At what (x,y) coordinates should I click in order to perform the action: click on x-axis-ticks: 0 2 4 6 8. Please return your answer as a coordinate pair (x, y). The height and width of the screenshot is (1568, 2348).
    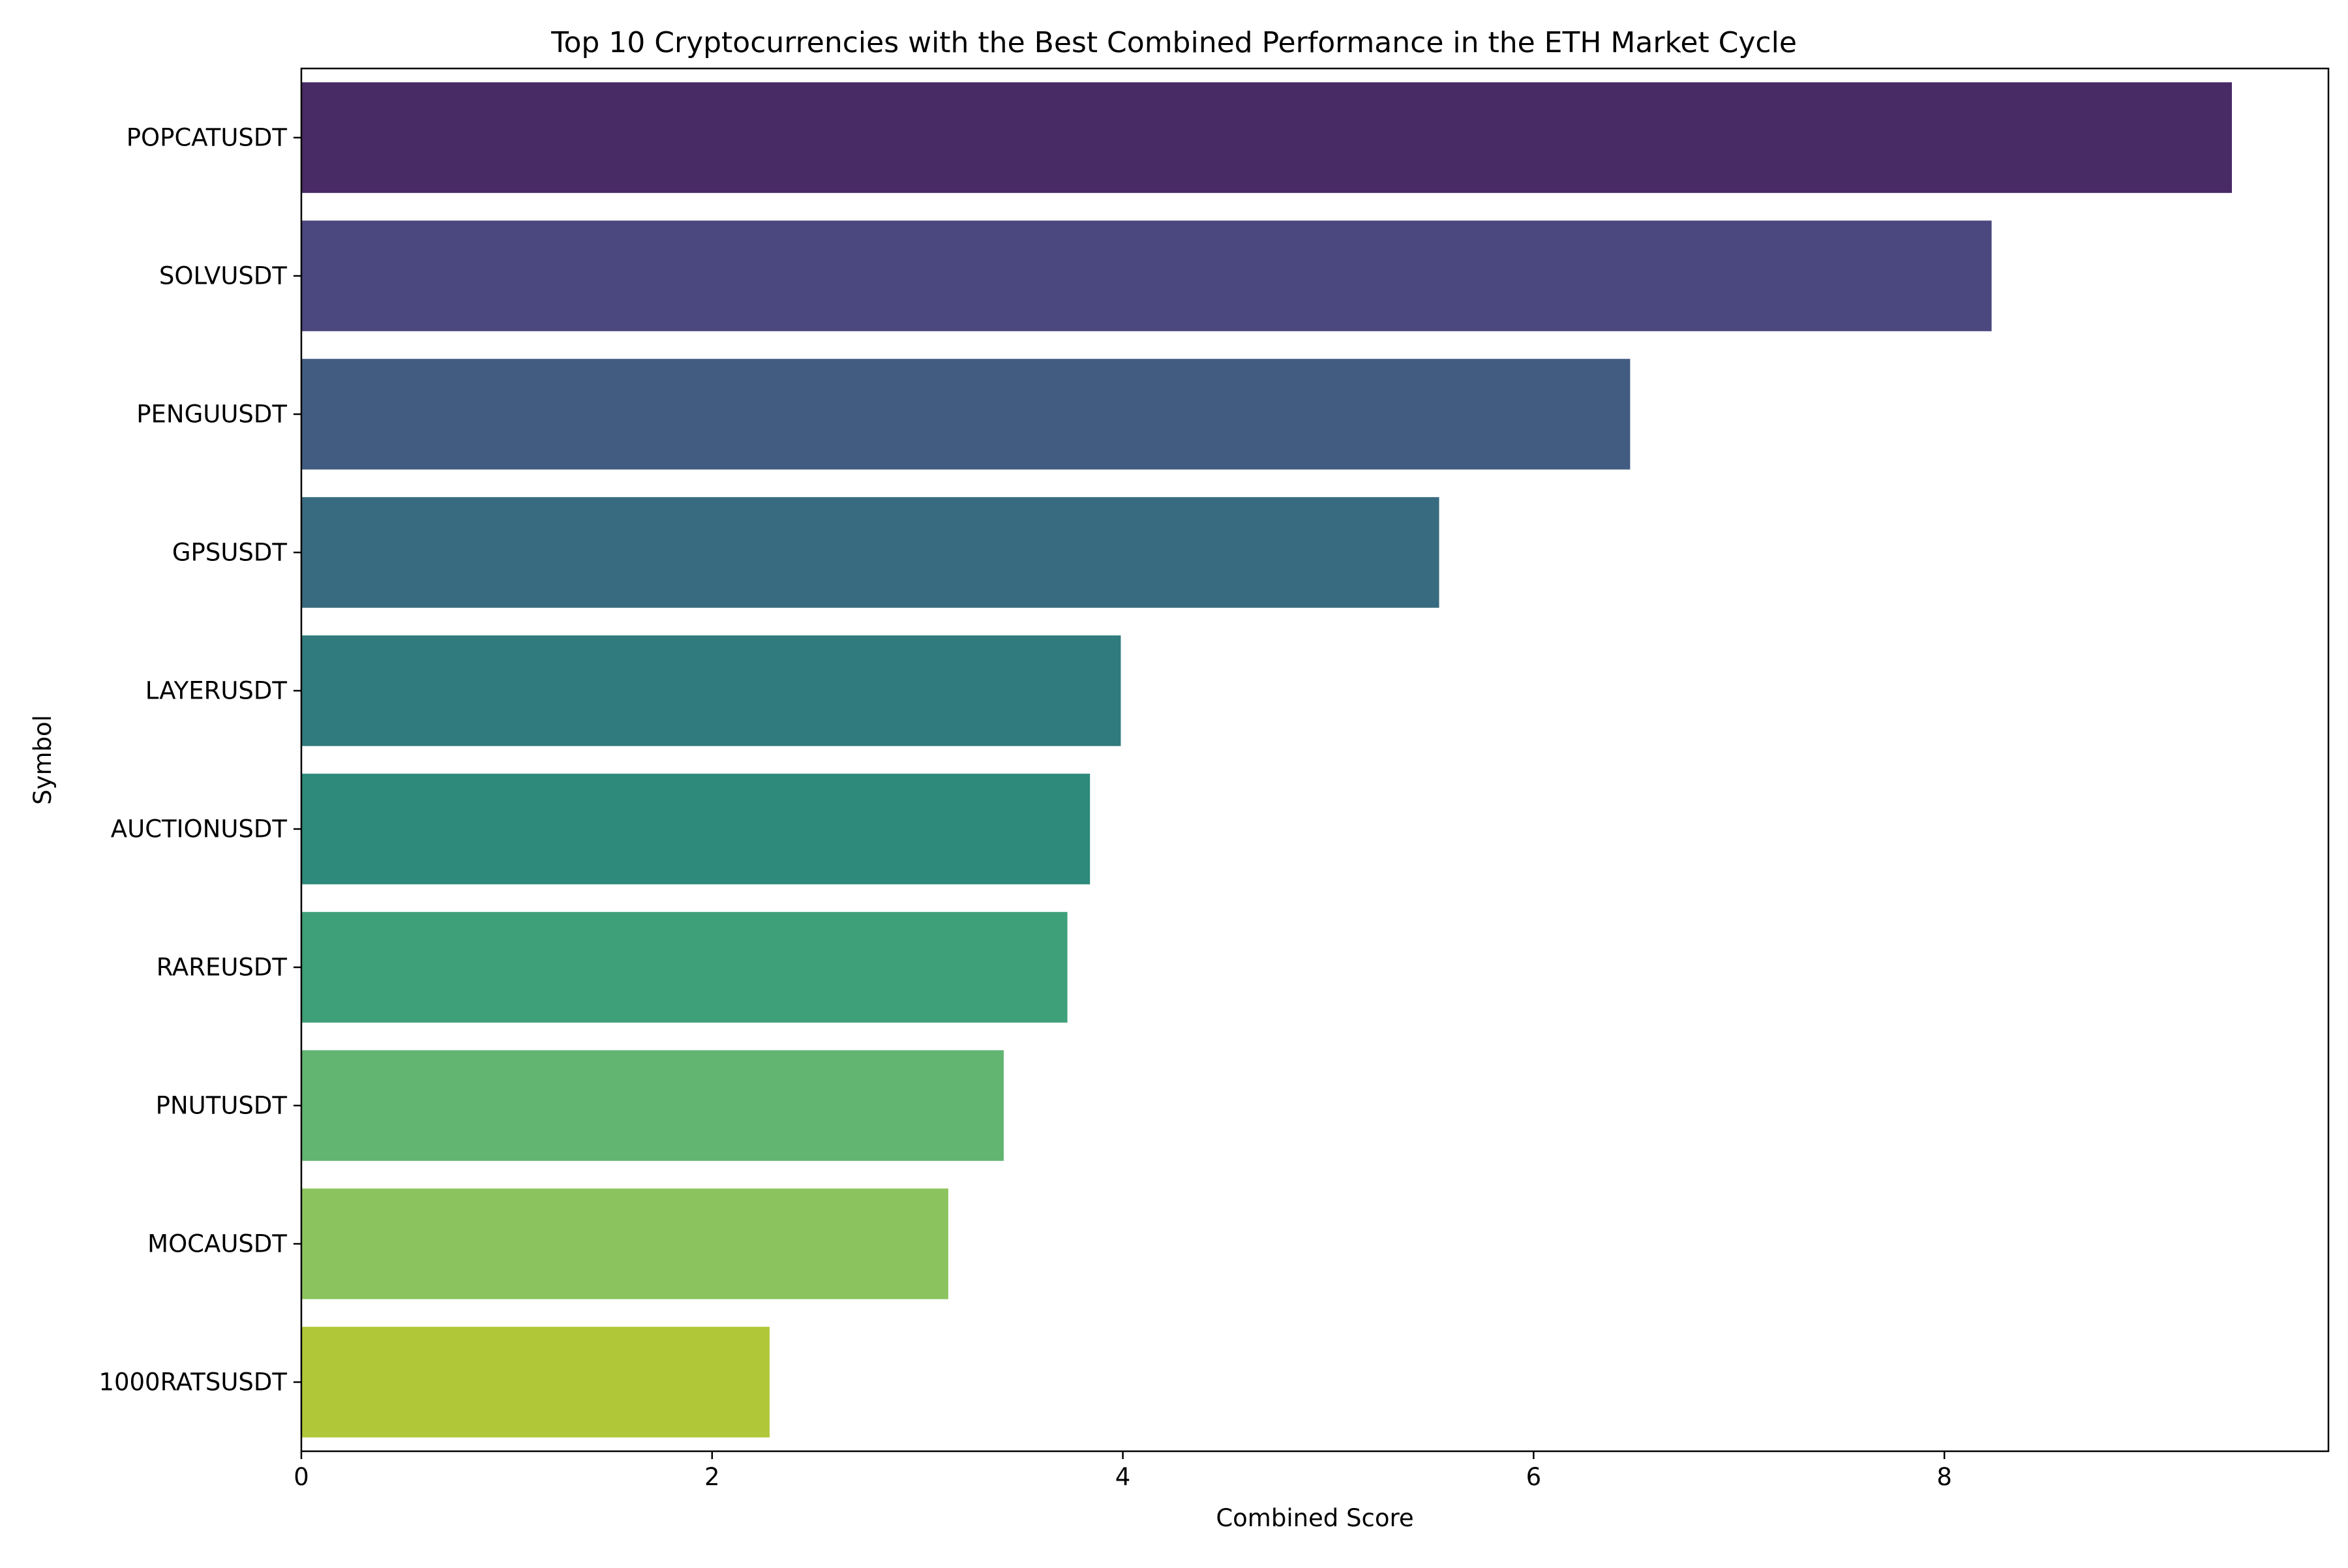
    Looking at the image, I should click on (1123, 1471).